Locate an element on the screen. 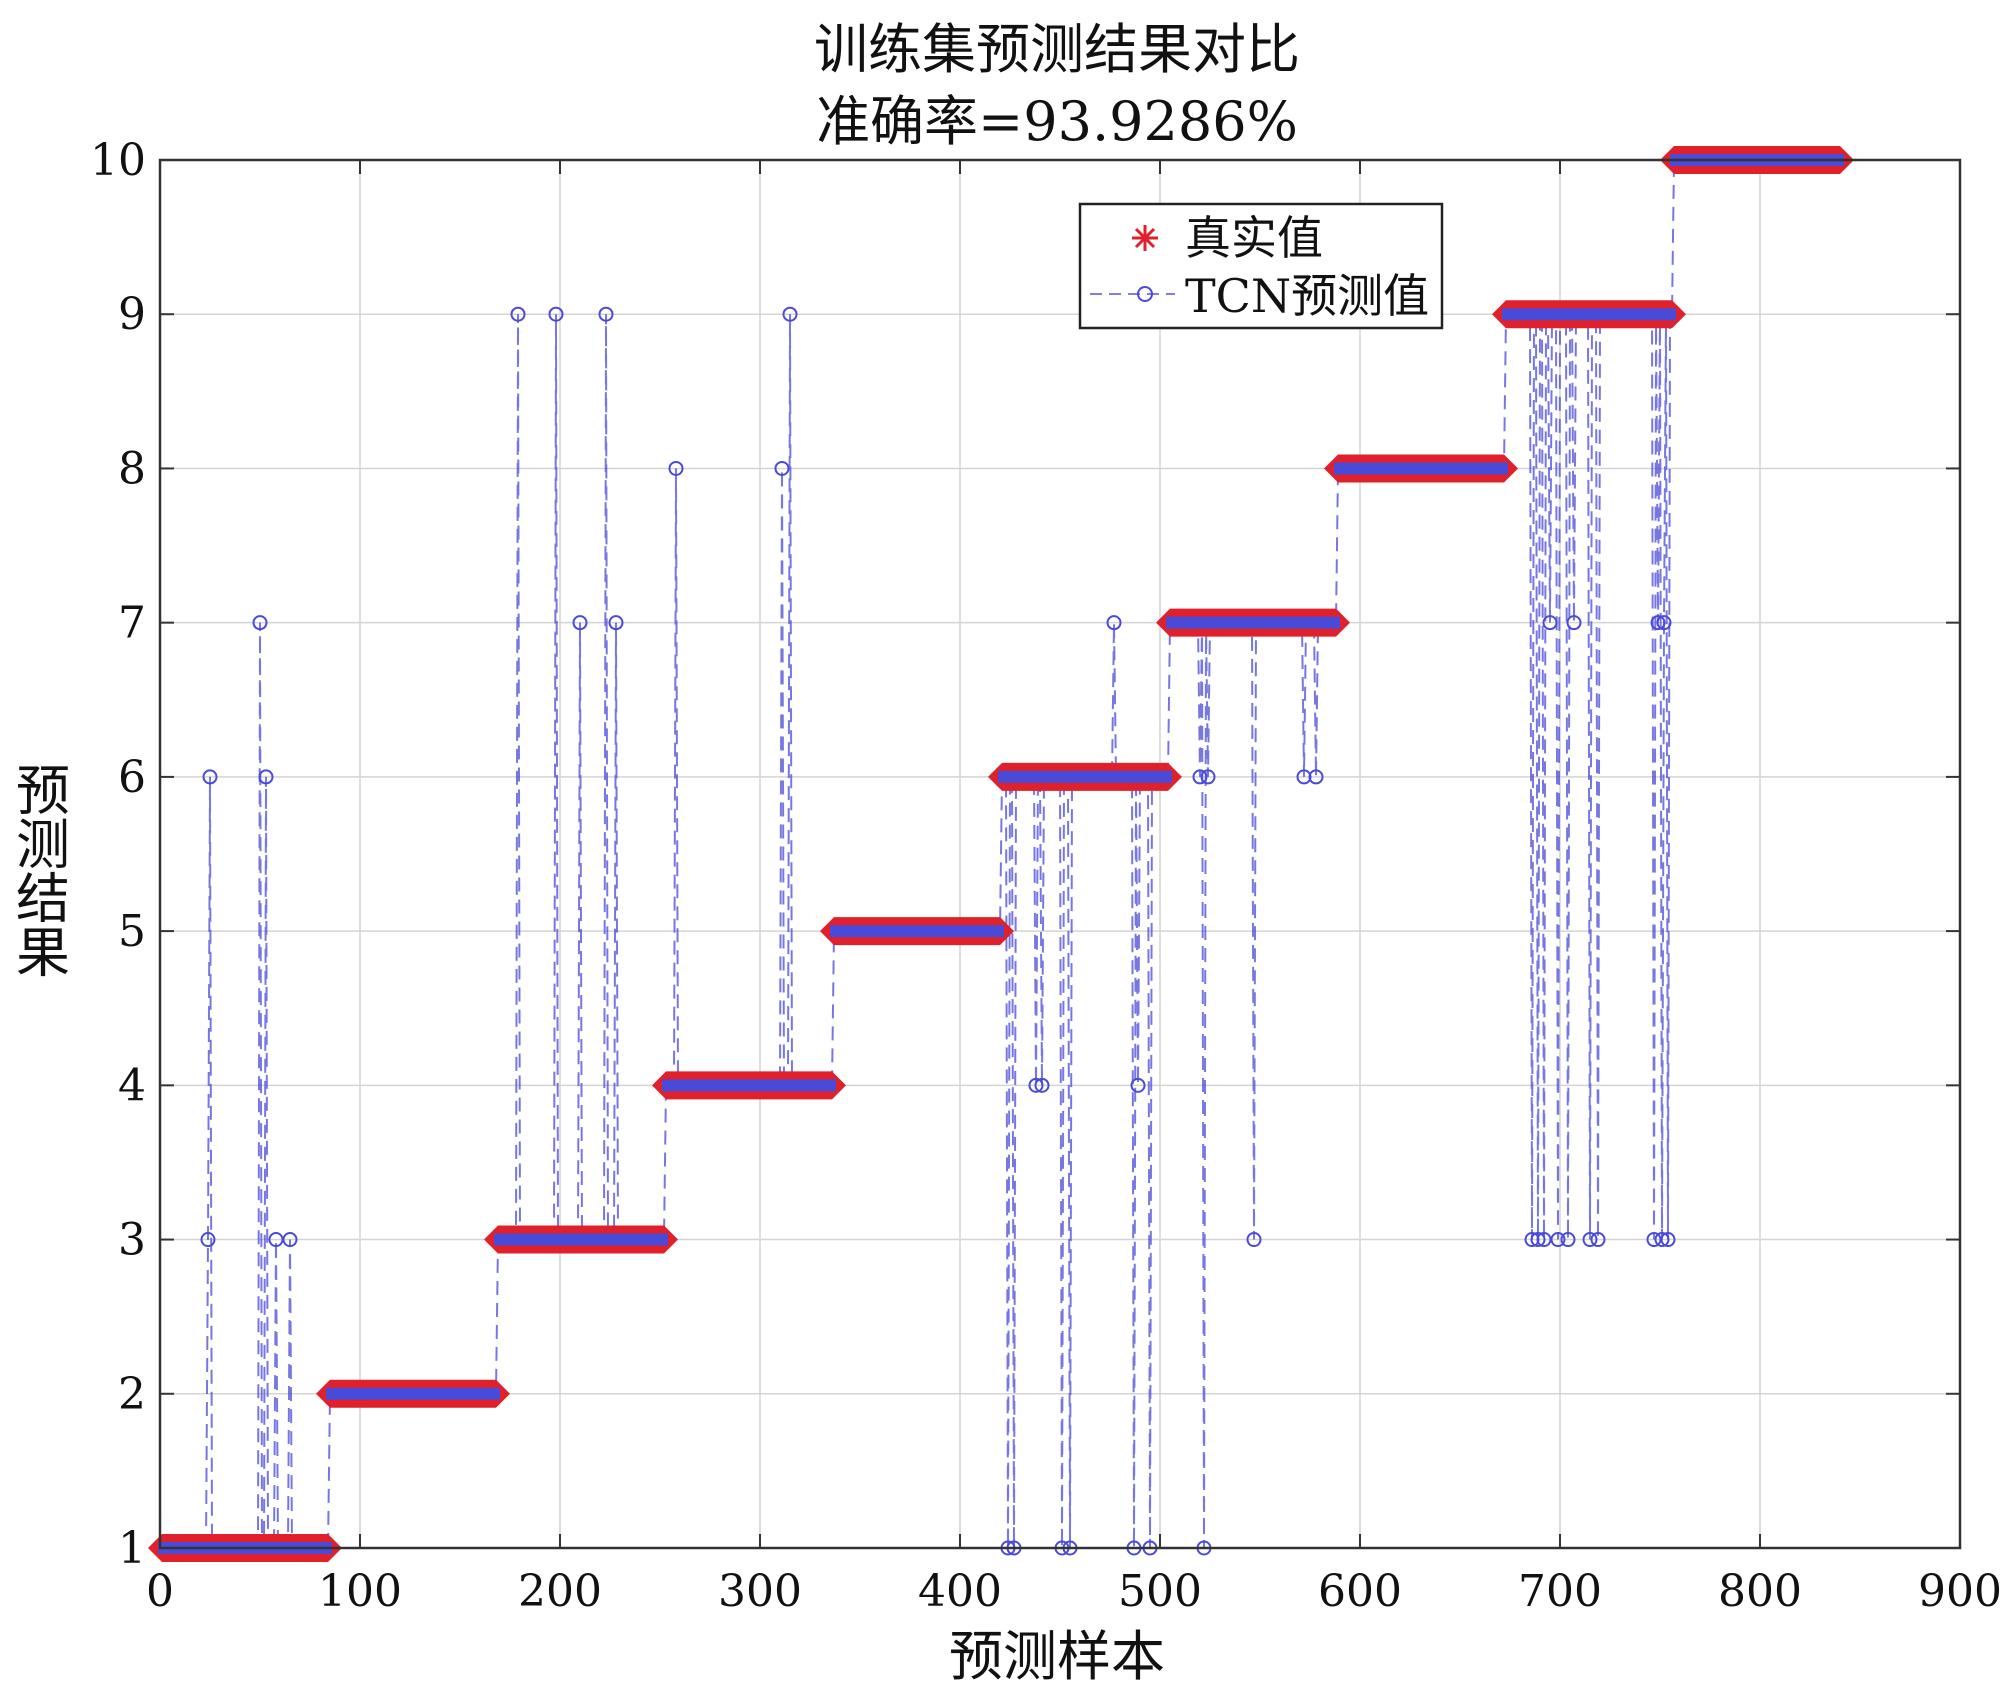  y-tick-label: 5 is located at coordinates (132, 931).